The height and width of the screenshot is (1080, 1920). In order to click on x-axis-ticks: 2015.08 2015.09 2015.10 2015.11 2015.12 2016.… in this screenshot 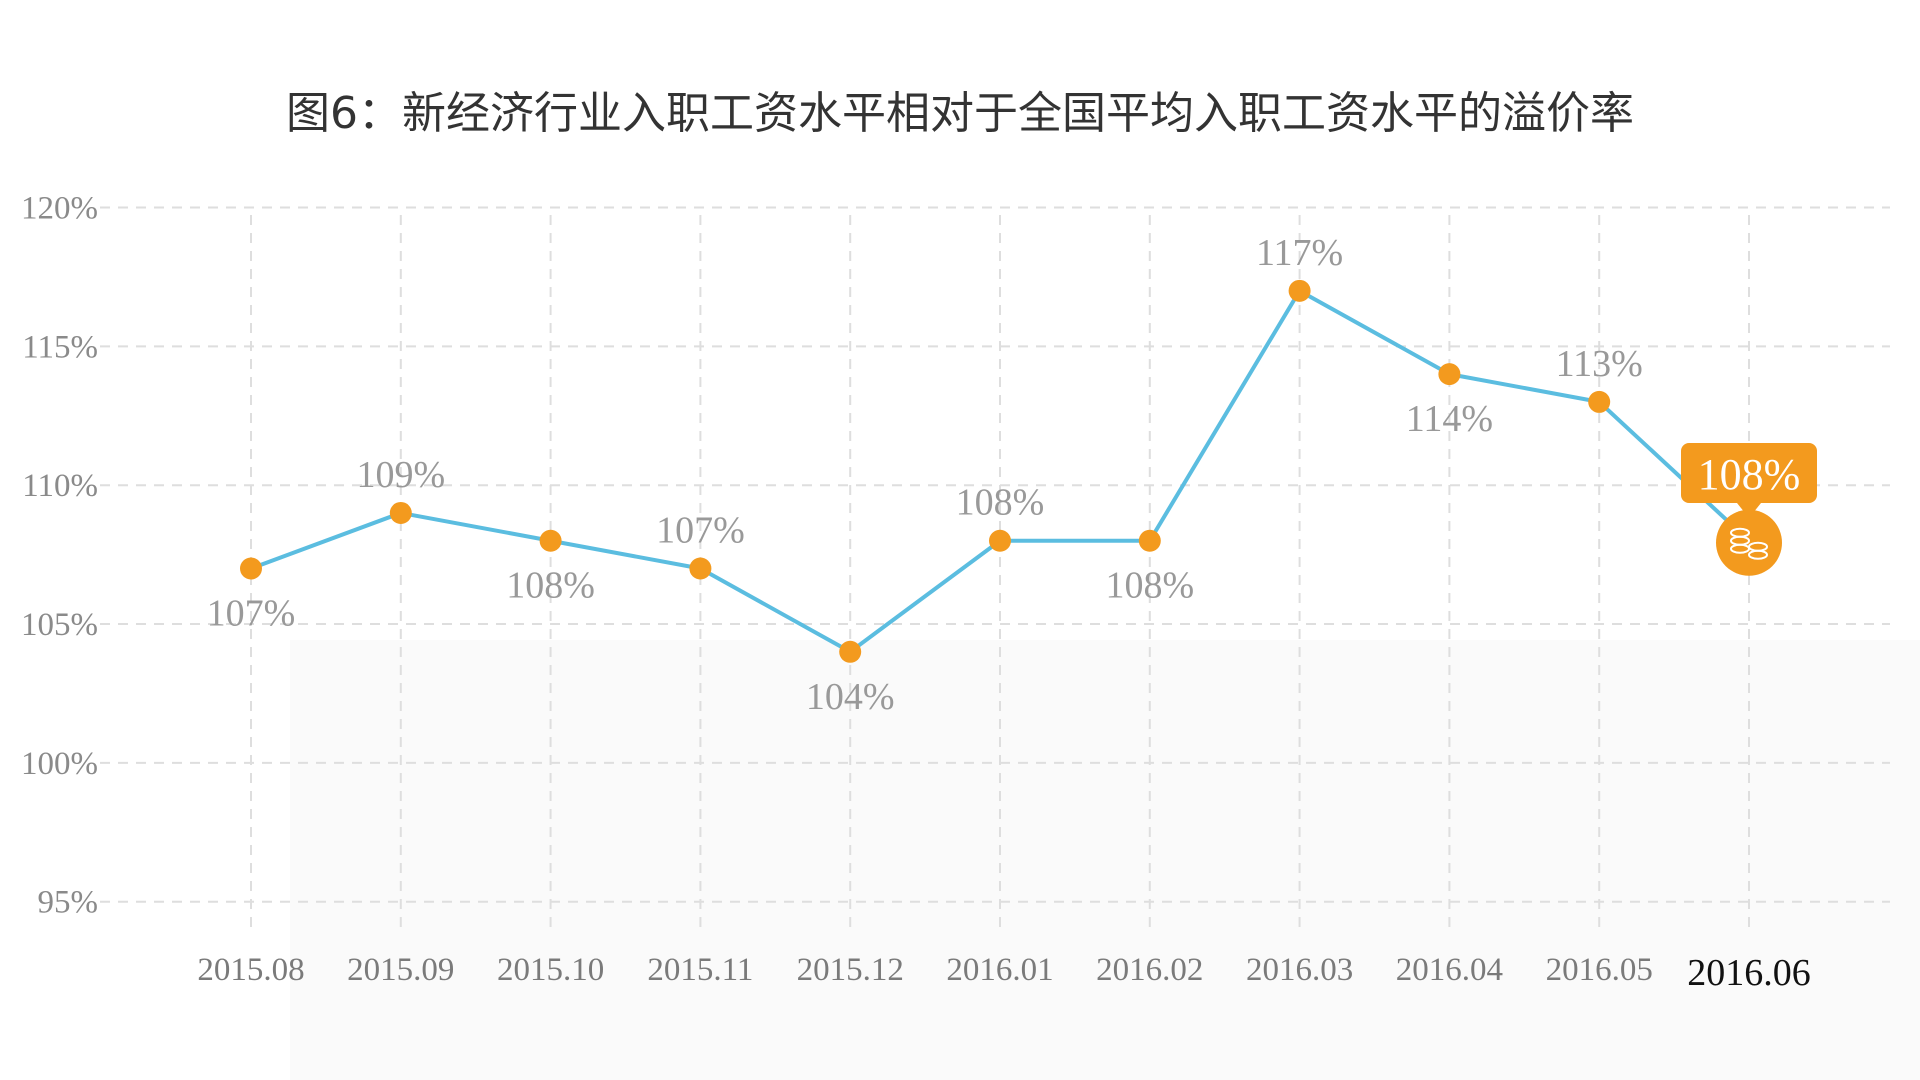, I will do `click(1003, 973)`.